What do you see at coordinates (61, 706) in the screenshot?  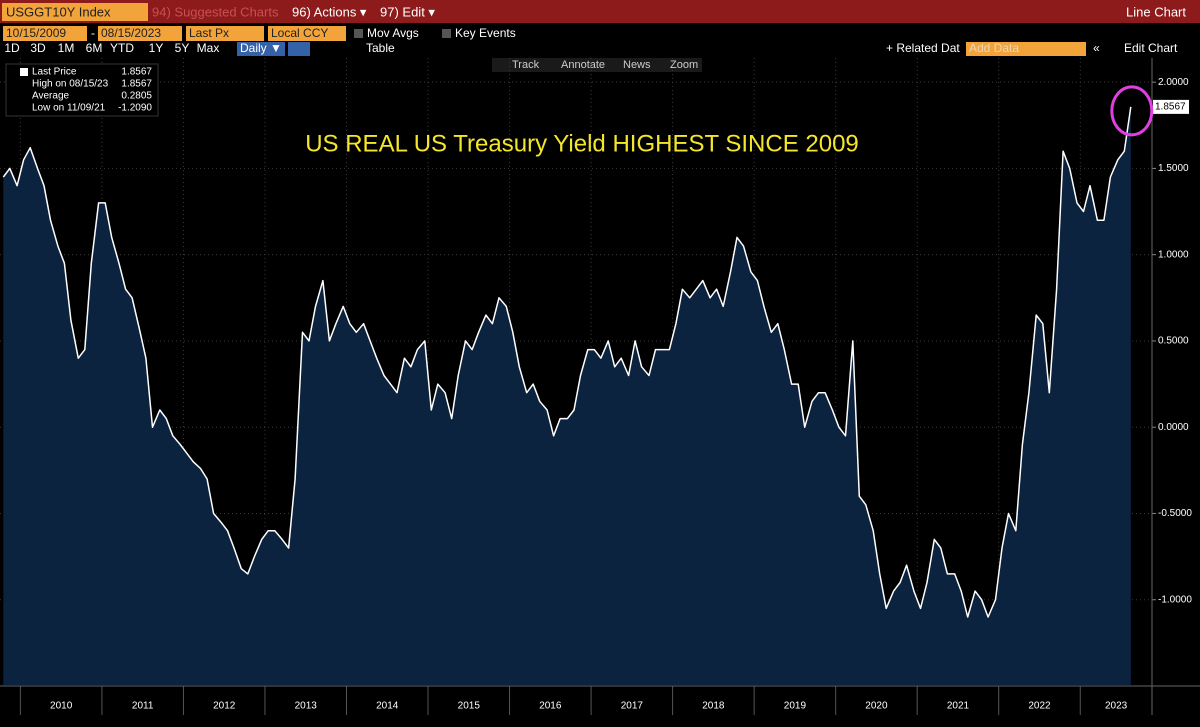 I see `x-tick-label: 2010` at bounding box center [61, 706].